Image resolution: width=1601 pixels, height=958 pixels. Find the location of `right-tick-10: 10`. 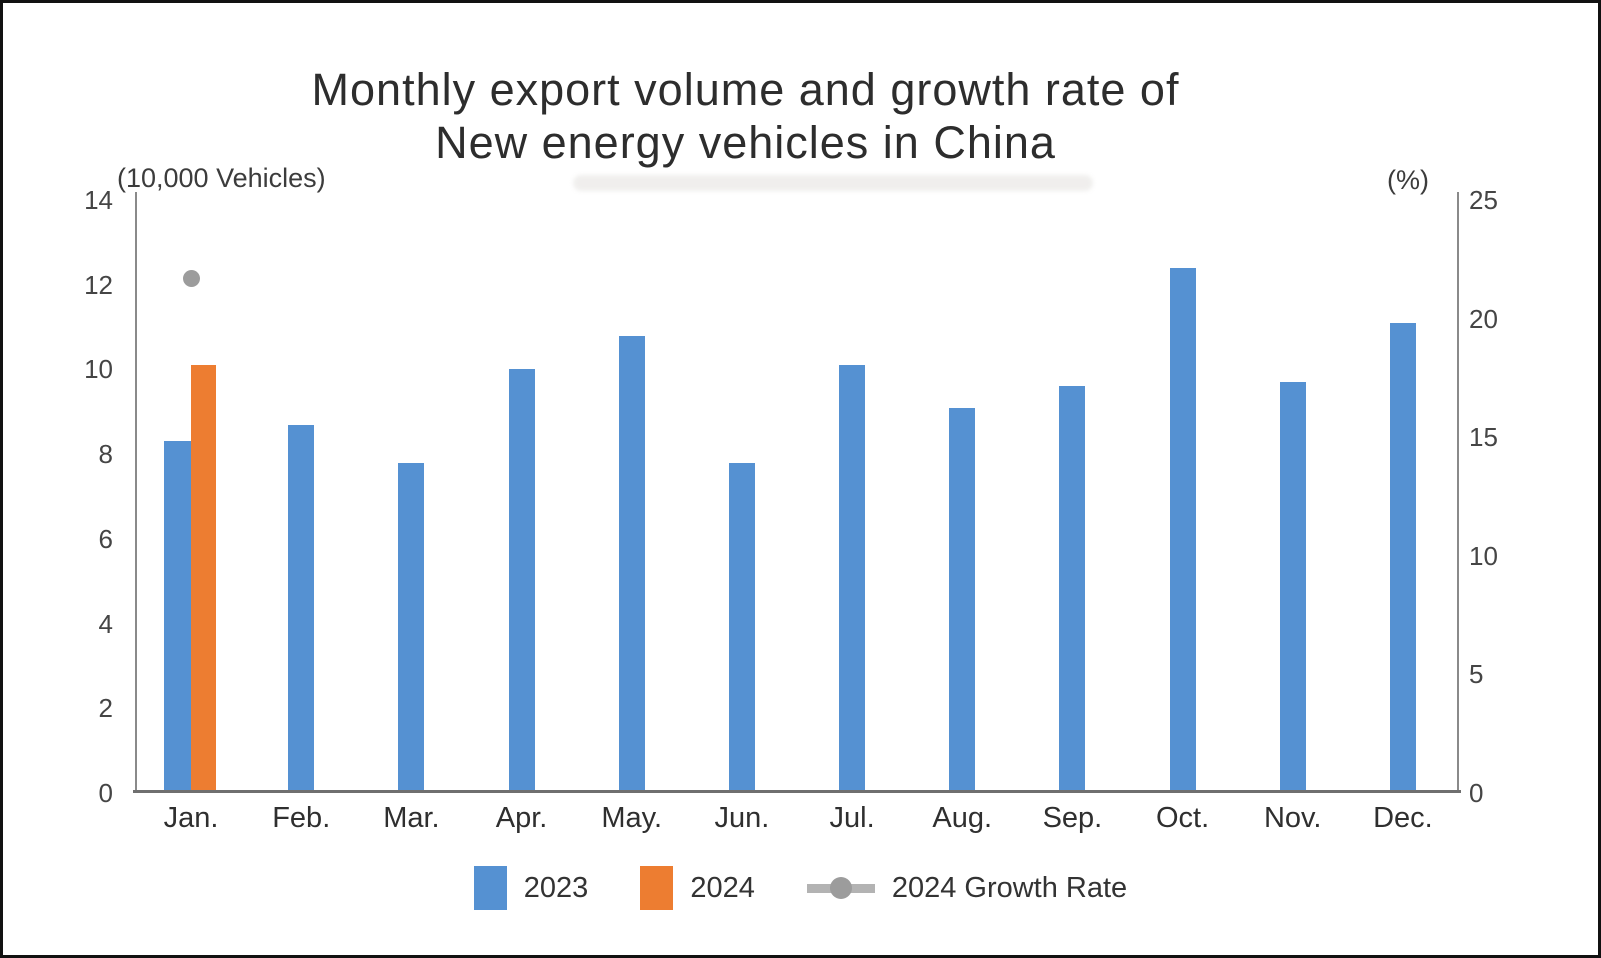

right-tick-10: 10 is located at coordinates (1483, 555).